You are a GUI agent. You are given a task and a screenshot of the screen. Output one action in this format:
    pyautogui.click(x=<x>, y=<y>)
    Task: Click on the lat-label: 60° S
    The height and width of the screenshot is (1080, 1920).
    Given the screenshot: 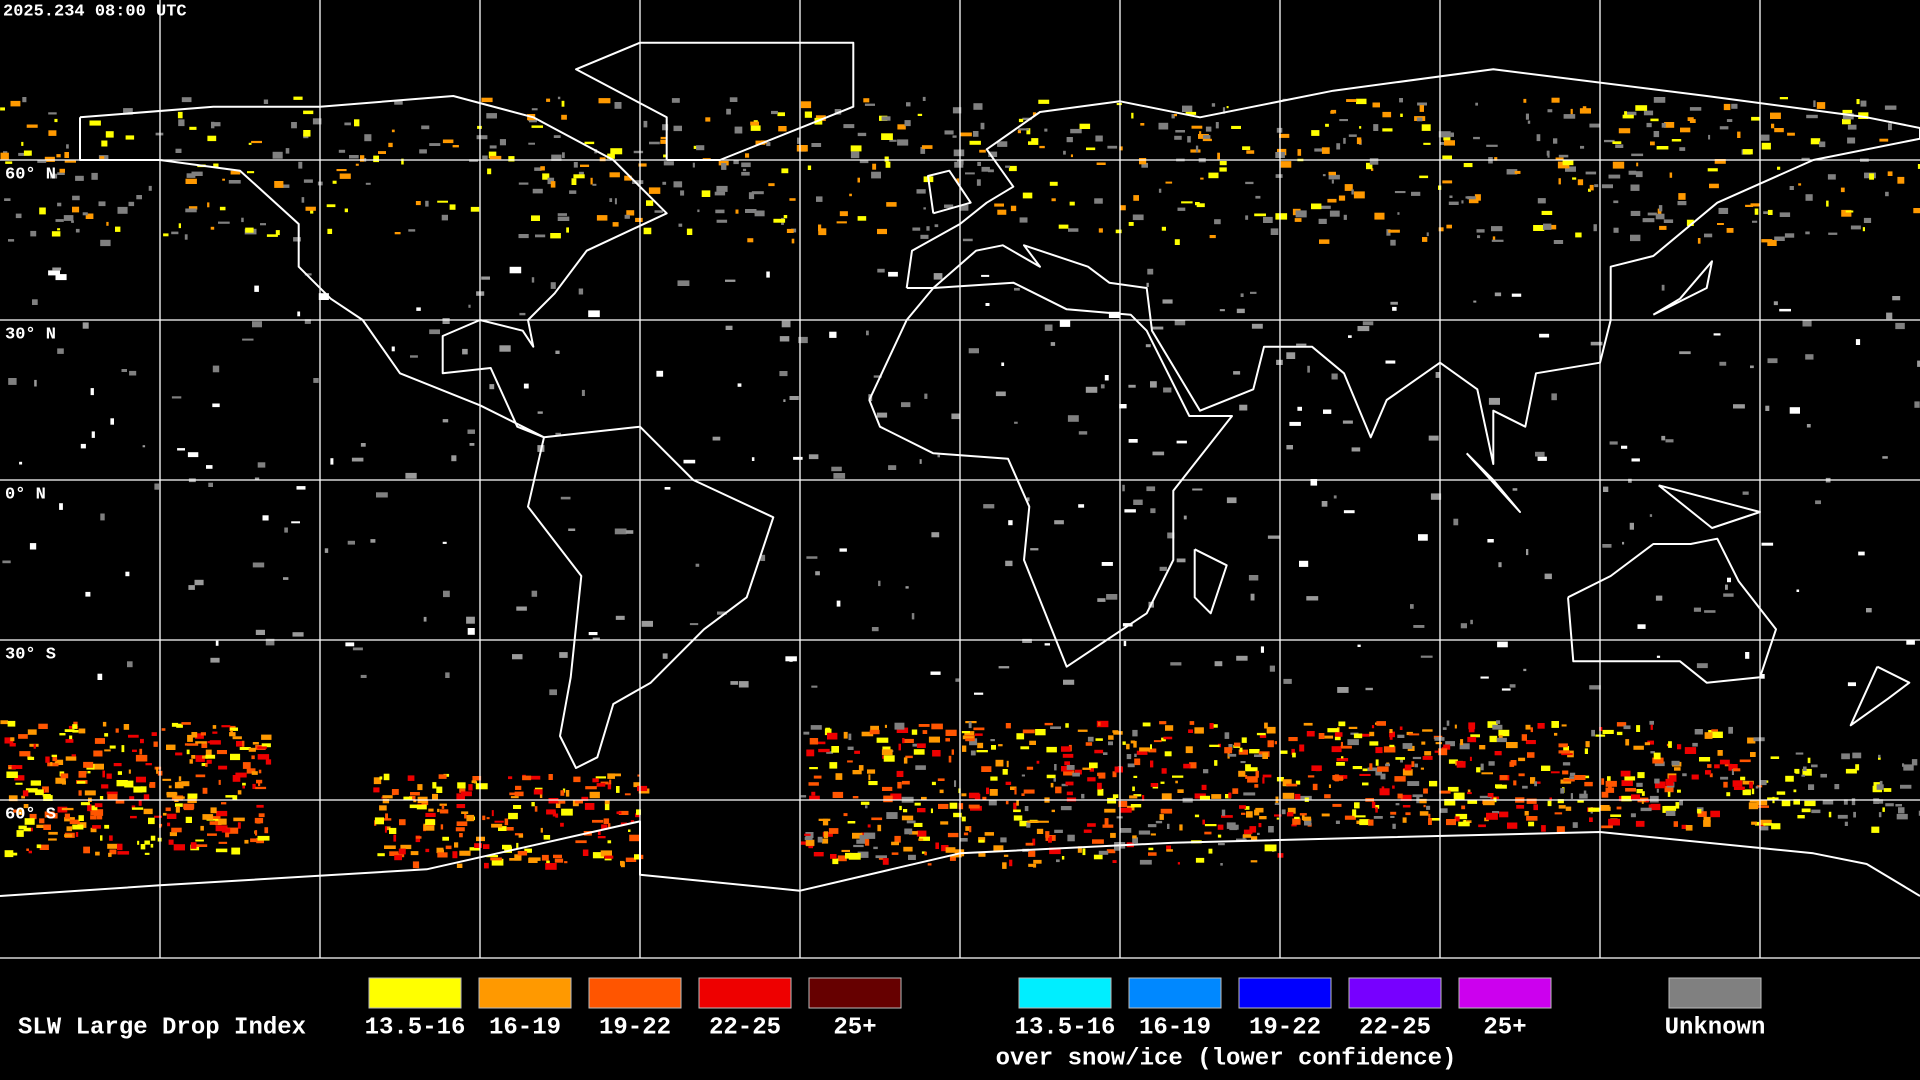 What is the action you would take?
    pyautogui.click(x=30, y=814)
    